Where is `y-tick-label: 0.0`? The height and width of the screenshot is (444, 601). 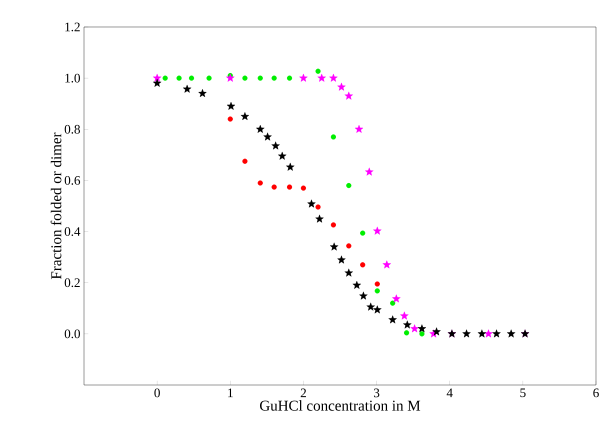 y-tick-label: 0.0 is located at coordinates (72, 333).